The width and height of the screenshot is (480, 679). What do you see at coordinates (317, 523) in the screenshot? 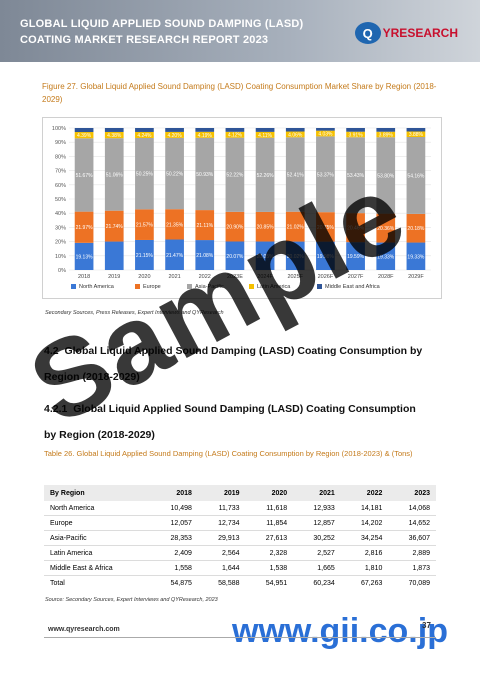
I see `table-cell: 12,857` at bounding box center [317, 523].